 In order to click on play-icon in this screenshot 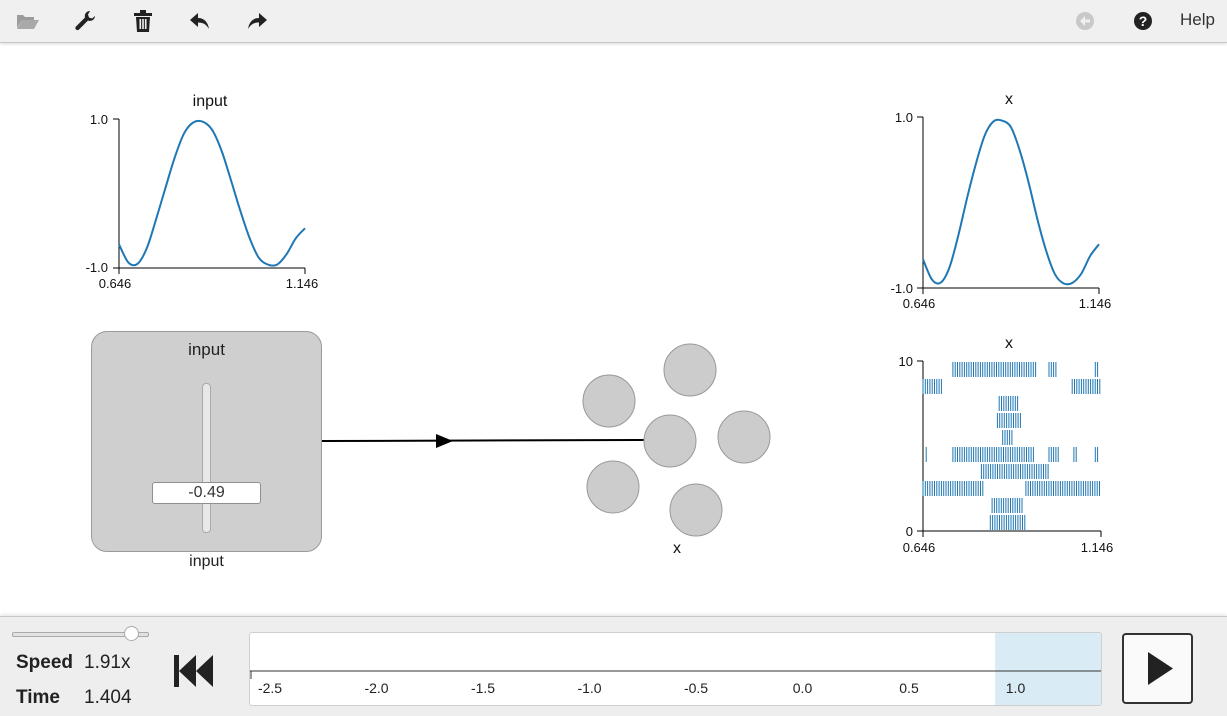, I will do `click(1160, 668)`.